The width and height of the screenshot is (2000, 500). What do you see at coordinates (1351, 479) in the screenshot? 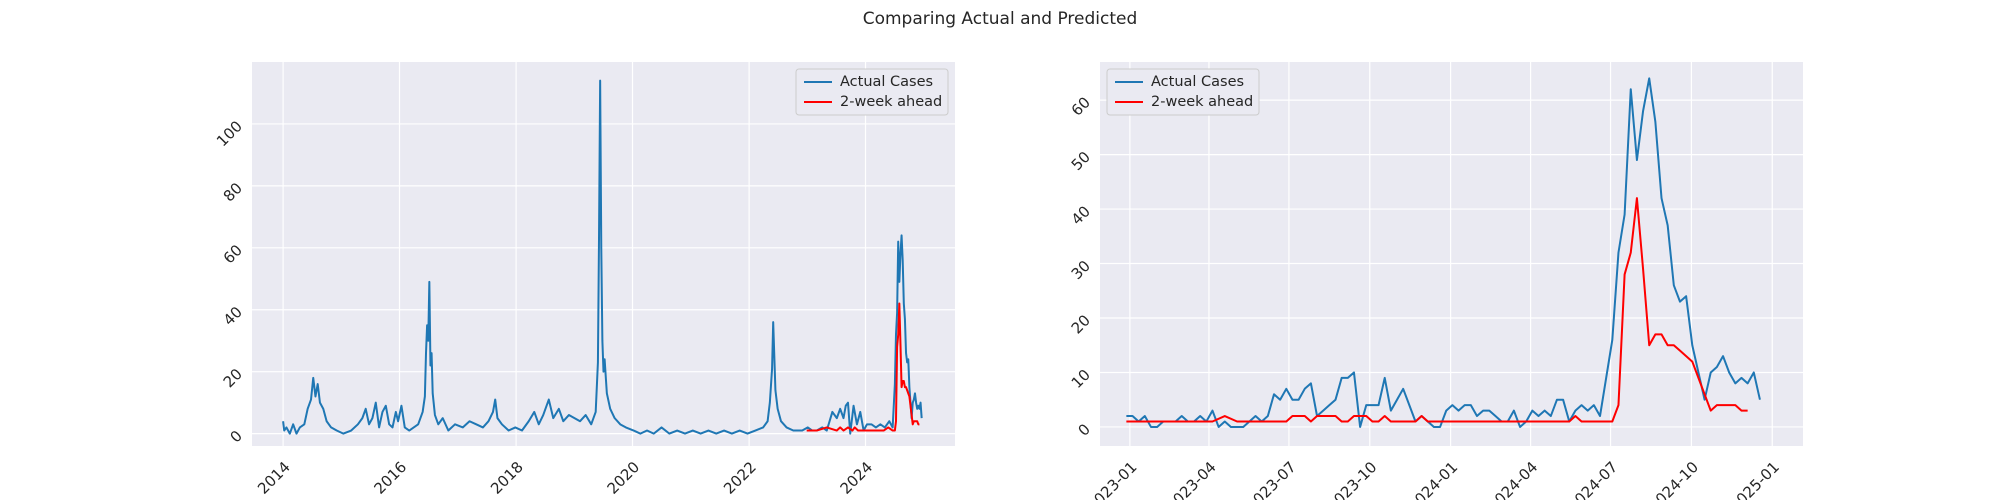
I see `x-tick-label: 2023-10` at bounding box center [1351, 479].